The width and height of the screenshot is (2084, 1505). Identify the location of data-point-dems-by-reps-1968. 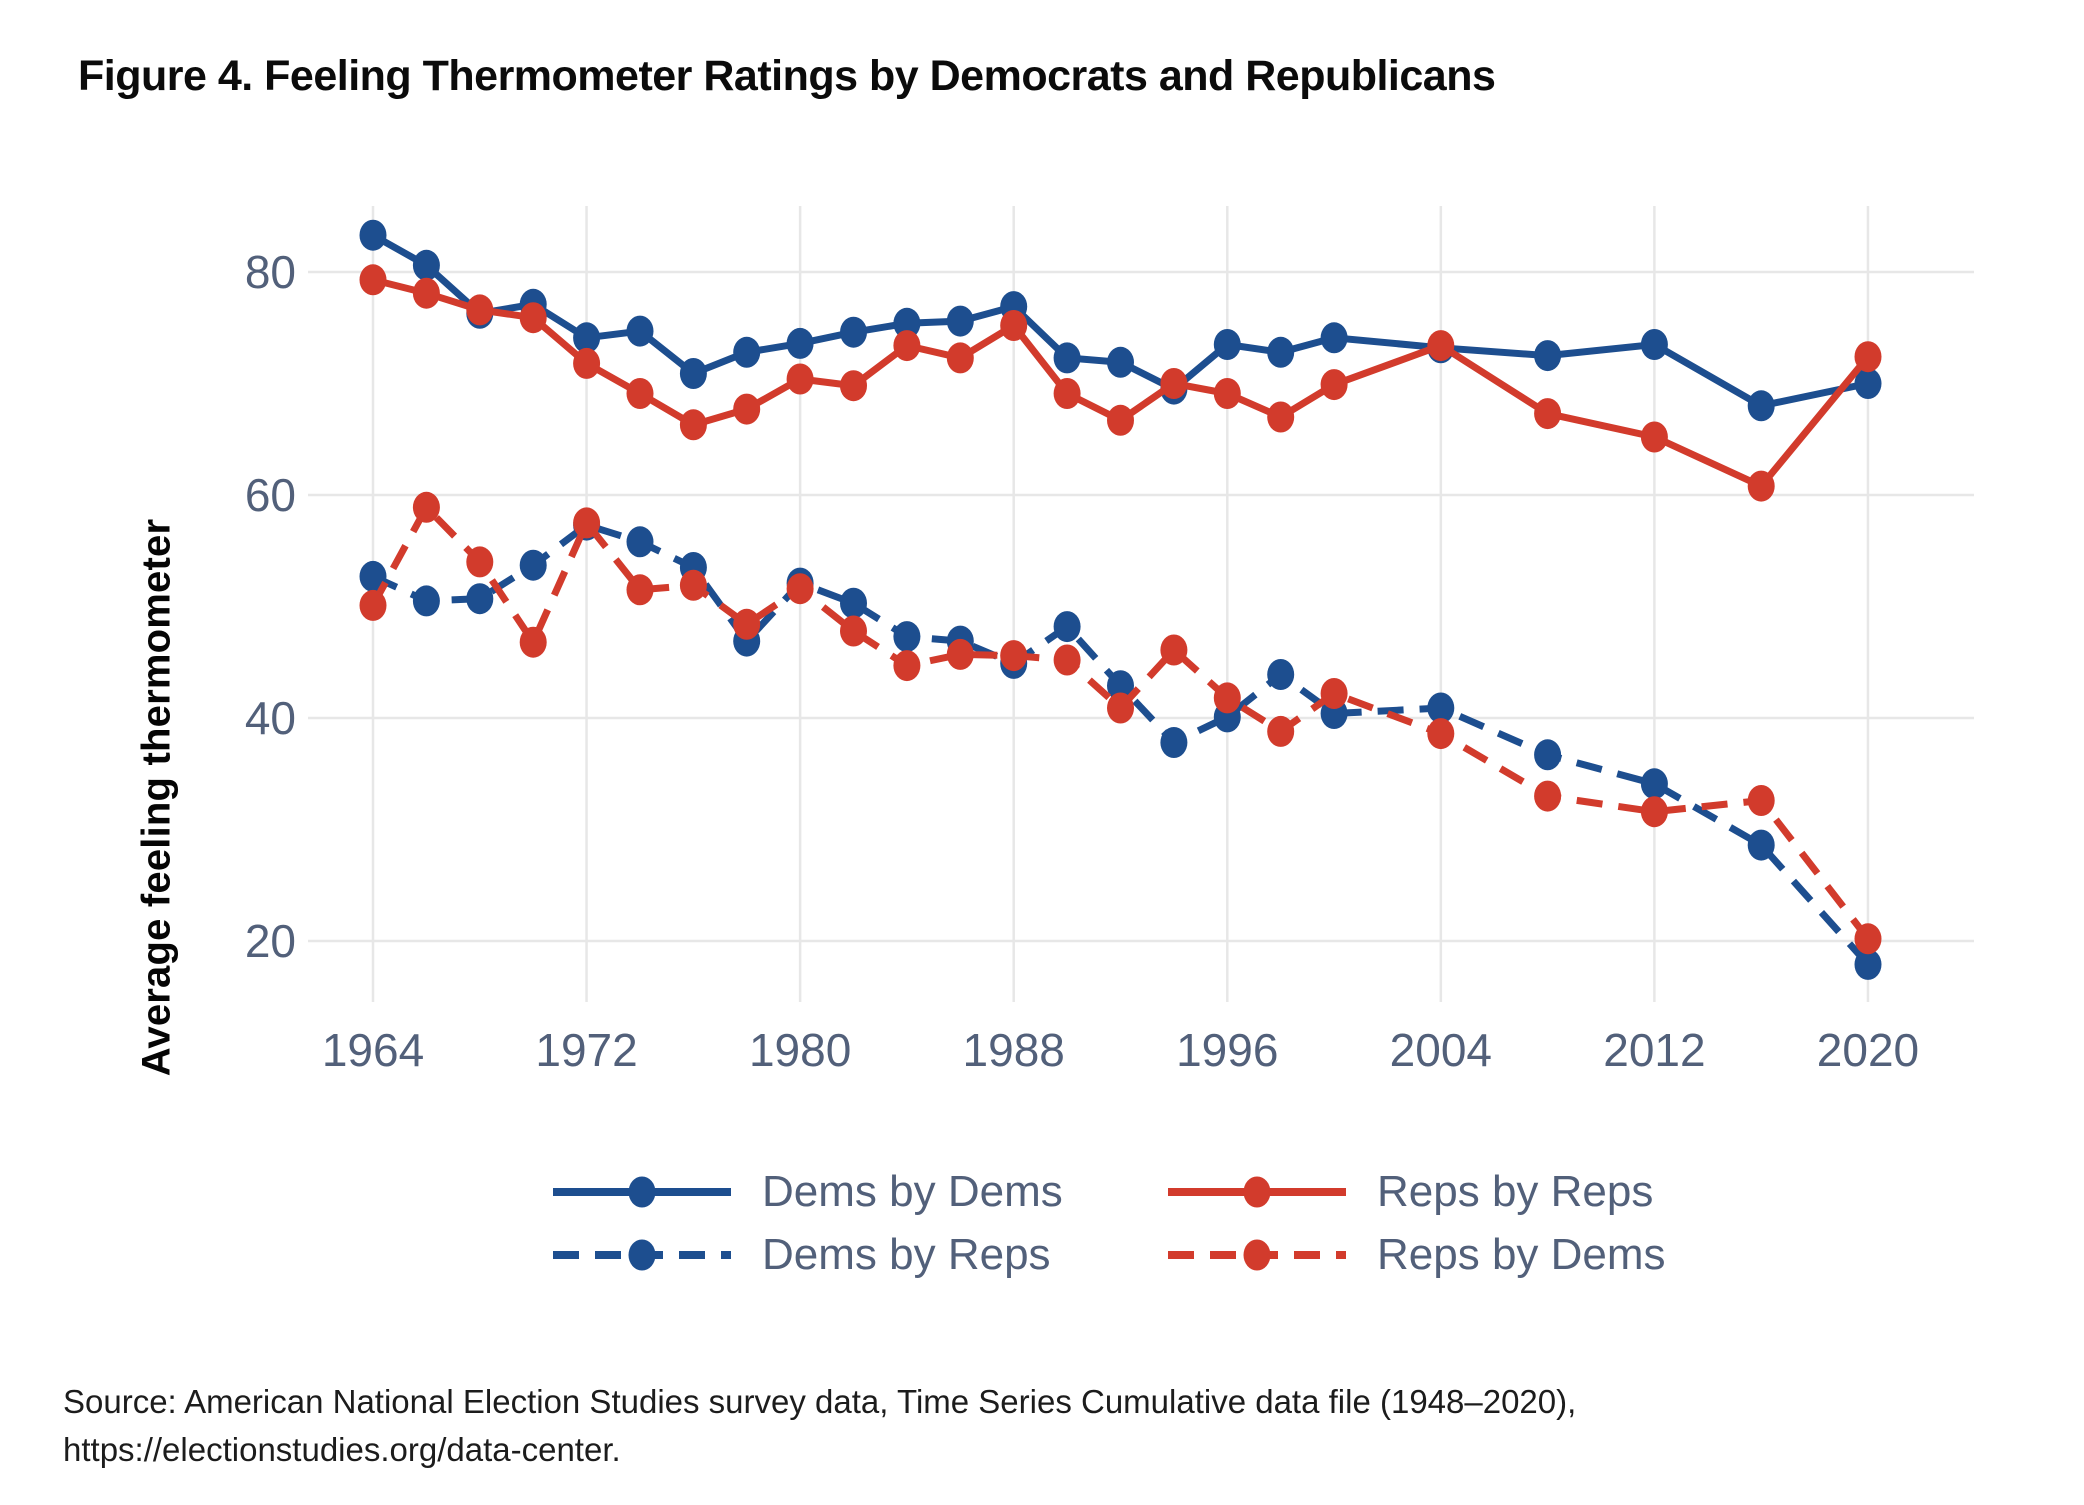
(480, 599).